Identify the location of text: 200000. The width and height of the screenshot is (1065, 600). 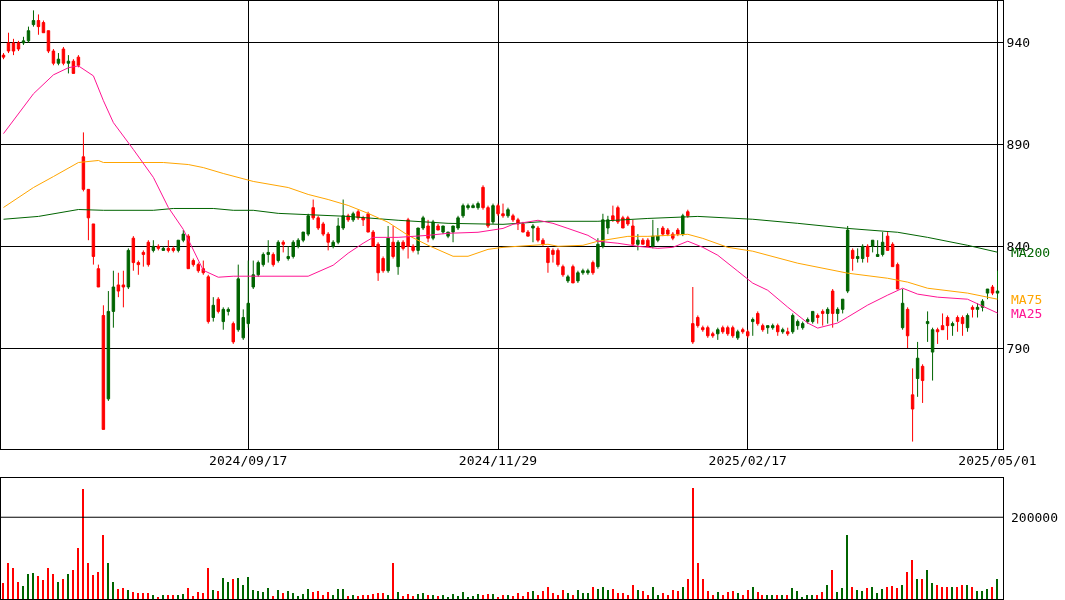
(1034, 517).